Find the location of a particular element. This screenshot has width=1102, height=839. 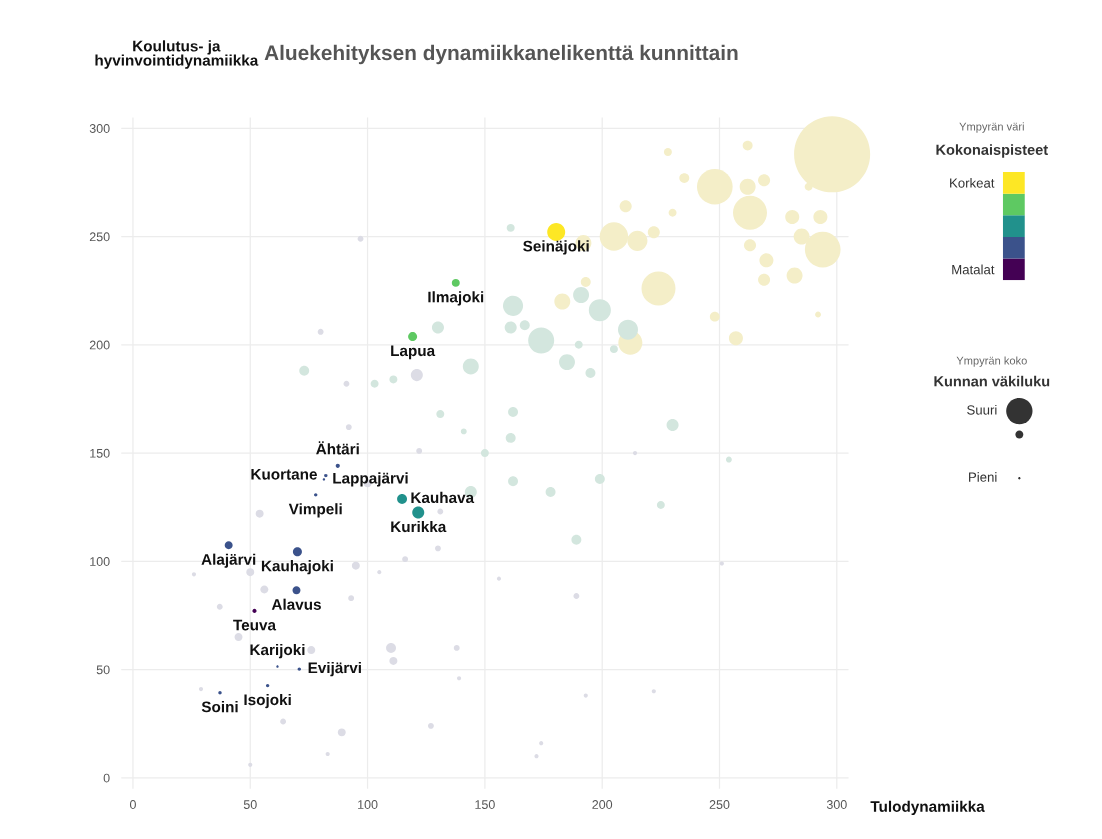

x-axis-title: Tulodynamiikka is located at coordinates (927, 807).